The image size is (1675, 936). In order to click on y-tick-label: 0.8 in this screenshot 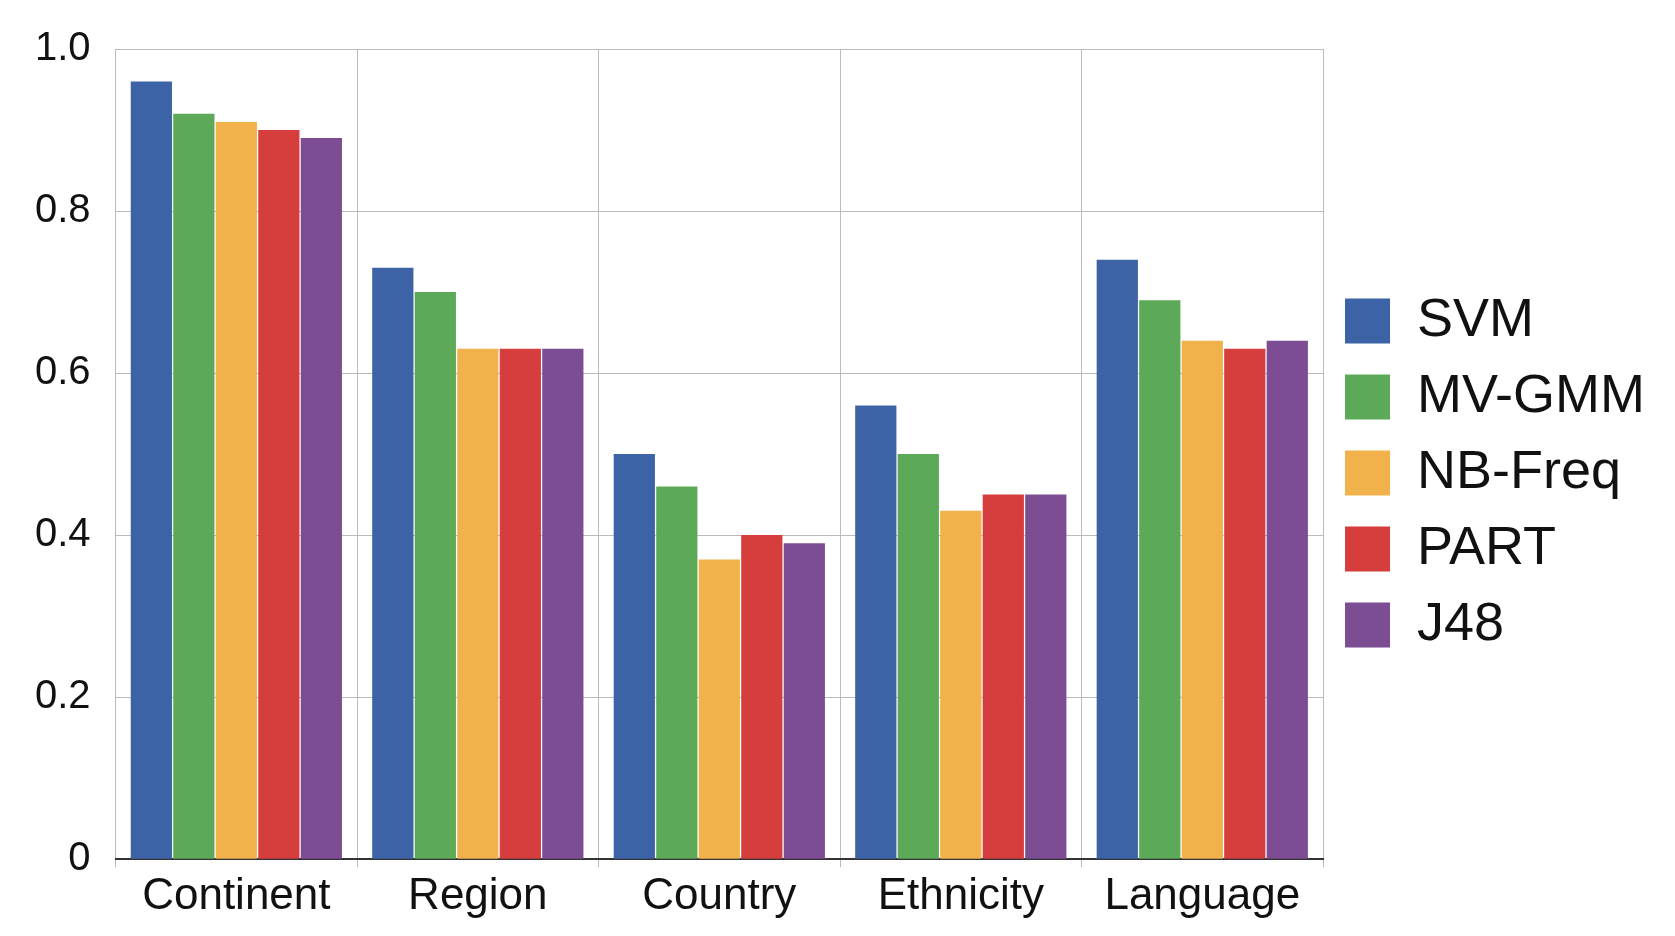, I will do `click(63, 208)`.